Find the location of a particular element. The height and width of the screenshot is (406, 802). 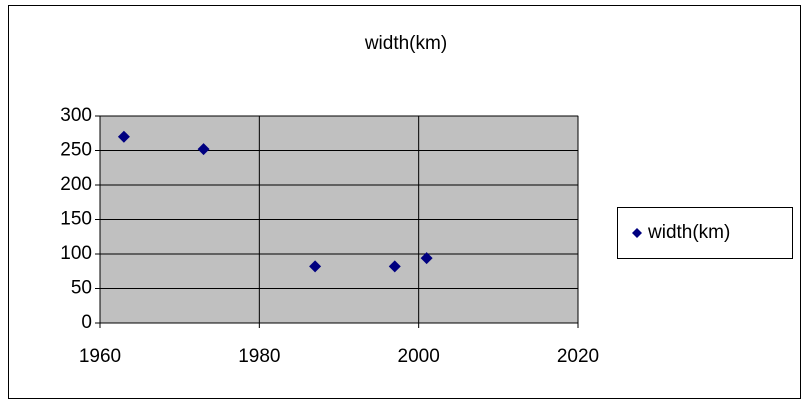

x-tick-label: 1960 is located at coordinates (100, 356).